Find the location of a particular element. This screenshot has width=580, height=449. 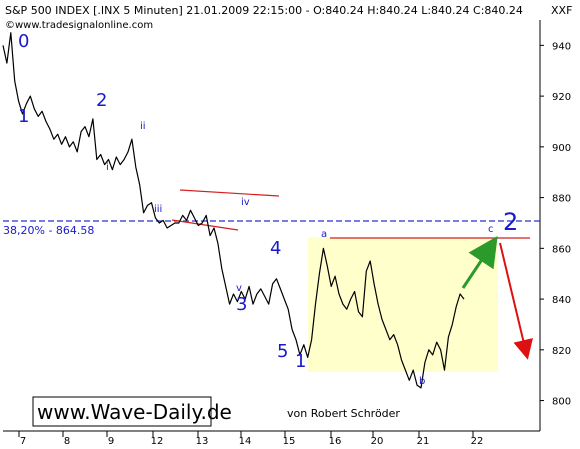

down-arrow is located at coordinates (516, 301).